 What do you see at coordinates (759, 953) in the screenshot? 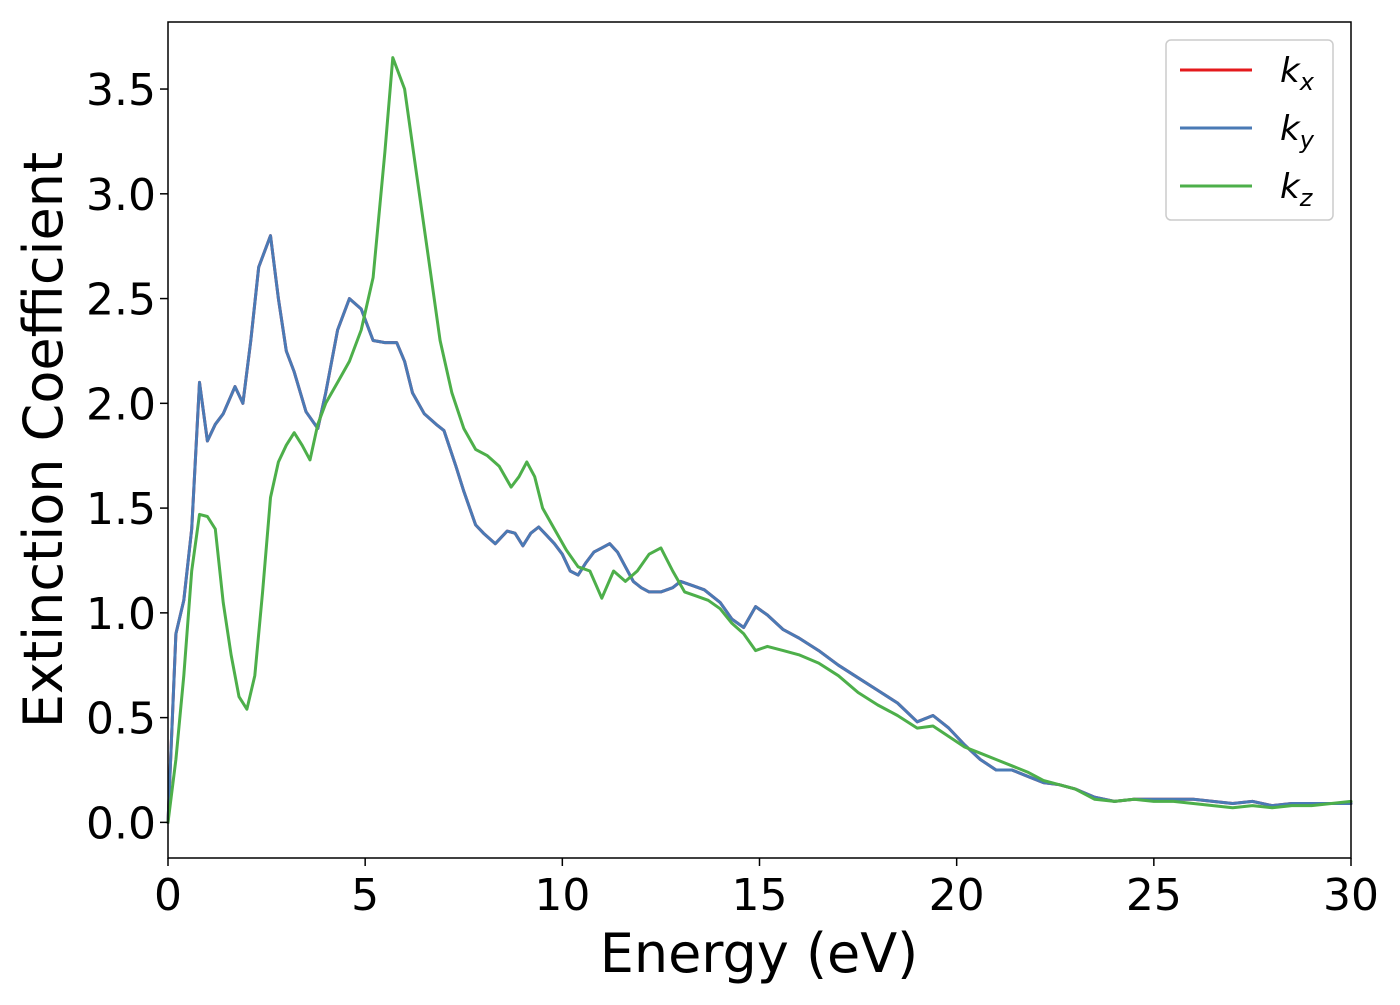
I see `x-axis-title: Energy (eV)` at bounding box center [759, 953].